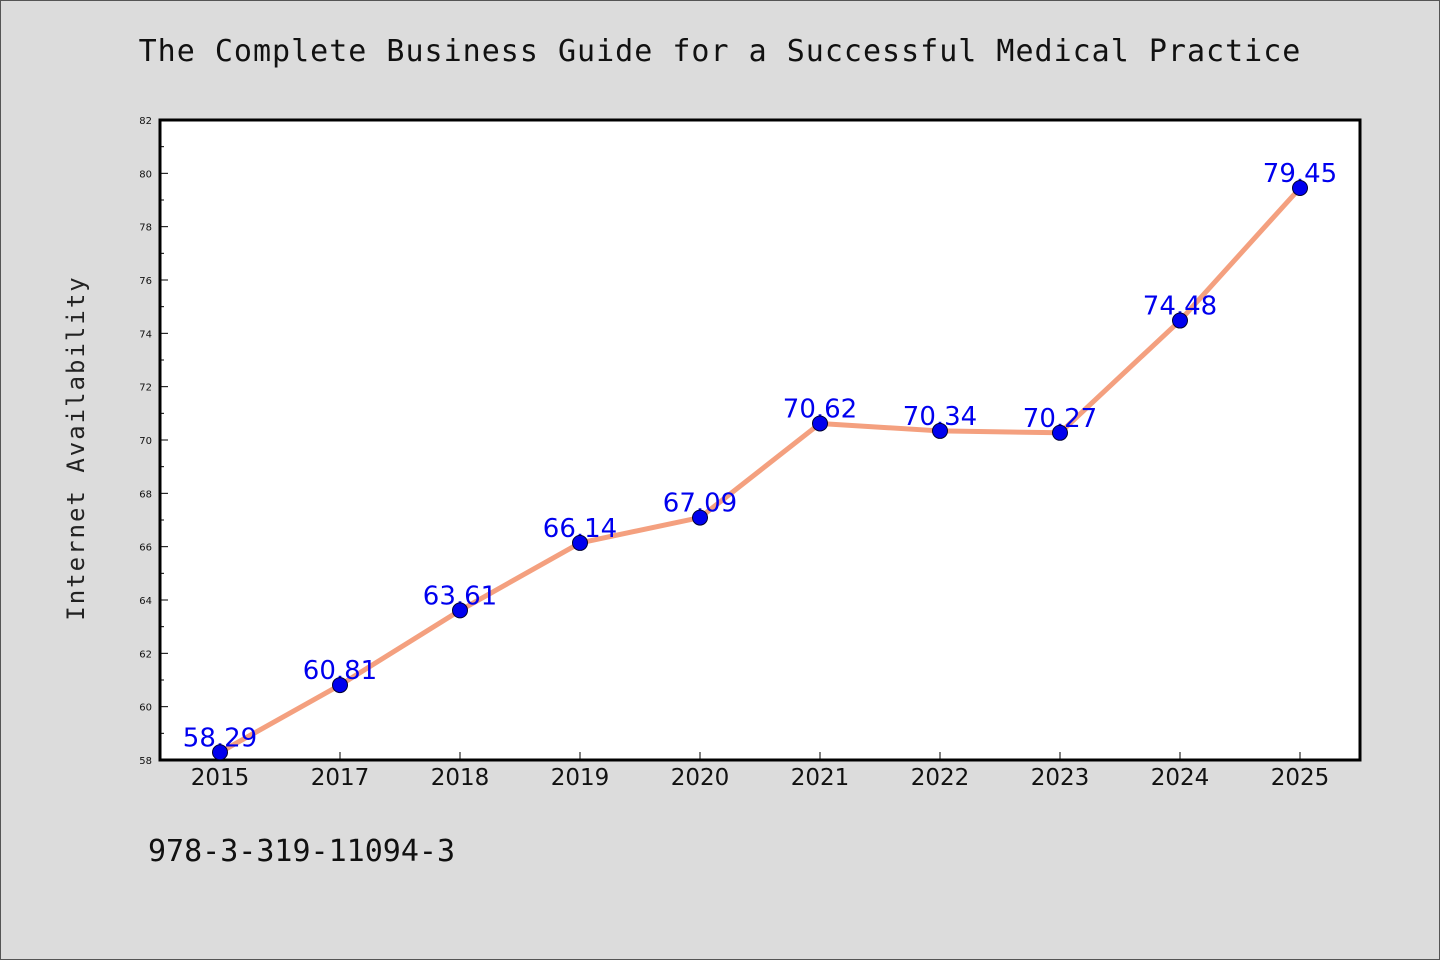 This screenshot has width=1440, height=960. Describe the element at coordinates (460, 778) in the screenshot. I see `x-tick-label: 2018` at that location.